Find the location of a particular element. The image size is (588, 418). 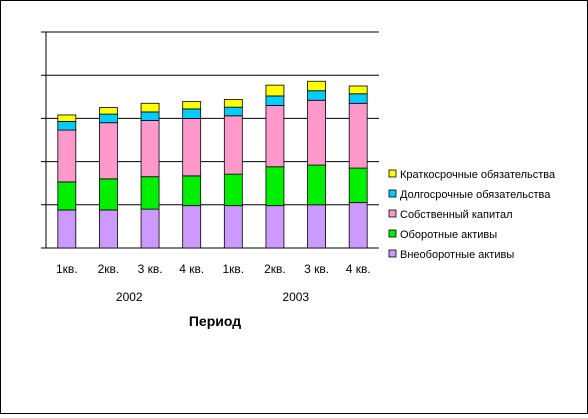

year-group-label: 2003 is located at coordinates (295, 297).